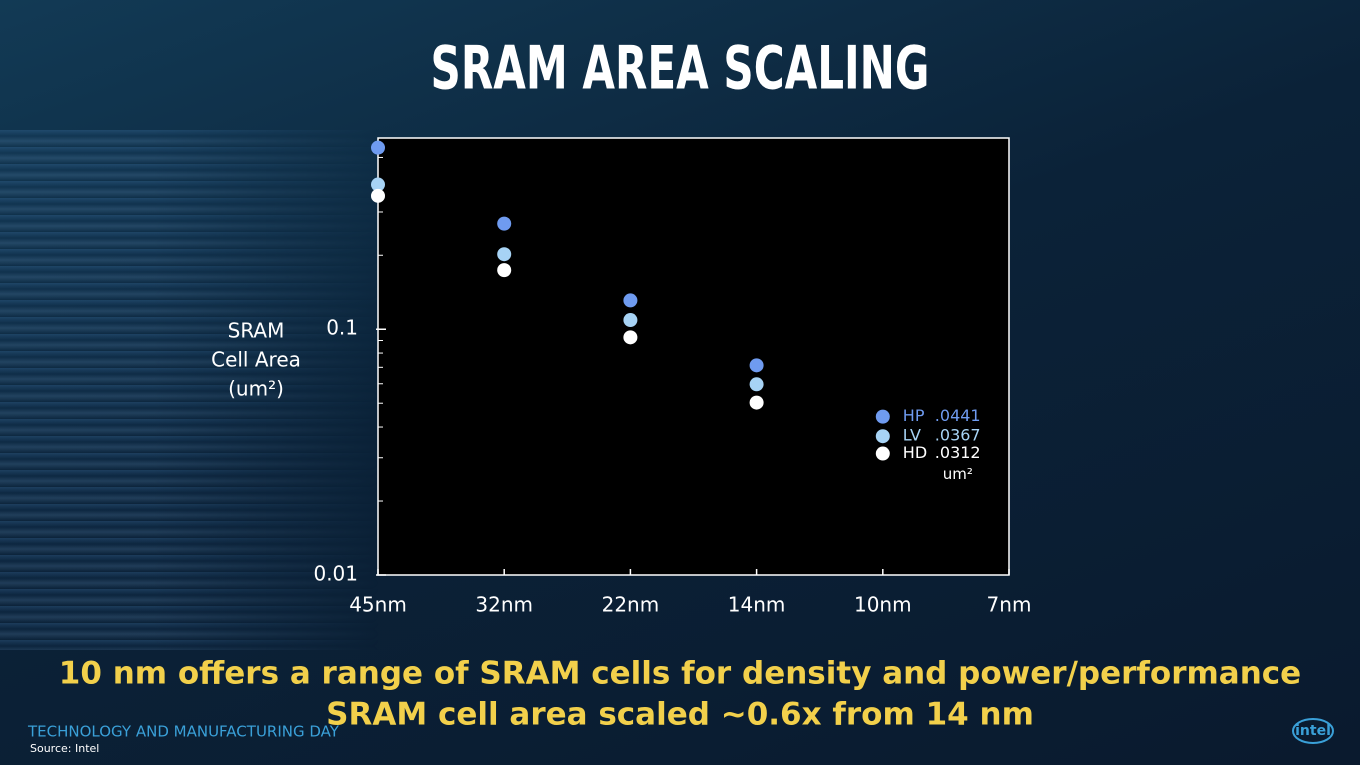  I want to click on y-axis-label: Cell Area, so click(256, 360).